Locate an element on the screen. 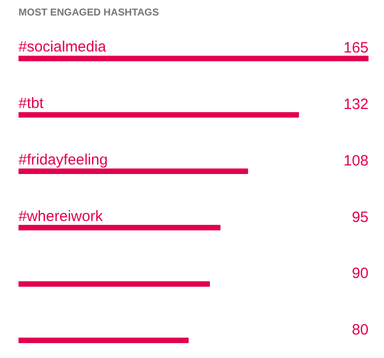 The width and height of the screenshot is (384, 358). y-tick-label: #whereiwork is located at coordinates (61, 216).